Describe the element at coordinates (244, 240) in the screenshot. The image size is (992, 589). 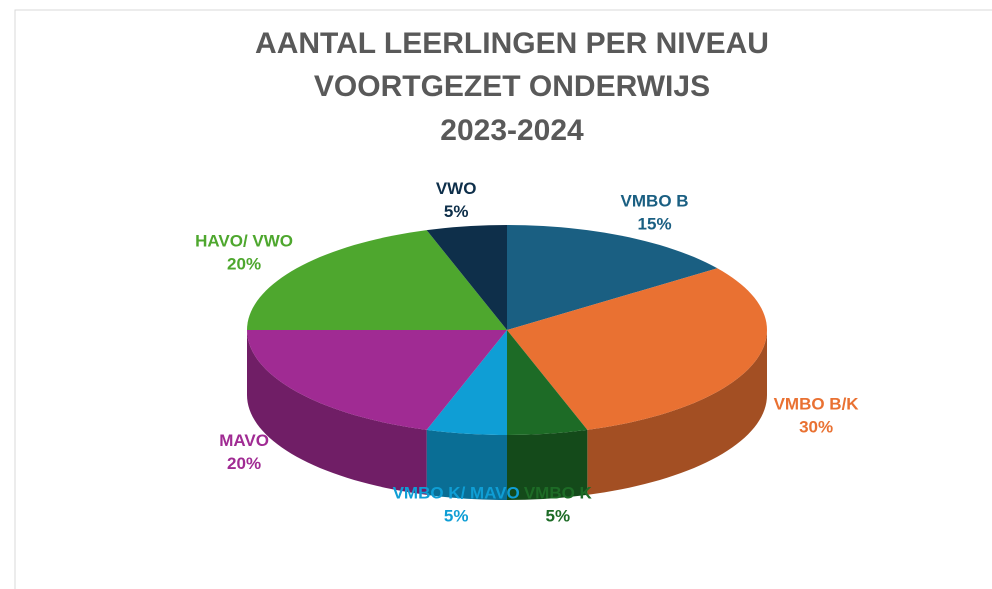
I see `data-label-category: HAVO/ VWO` at that location.